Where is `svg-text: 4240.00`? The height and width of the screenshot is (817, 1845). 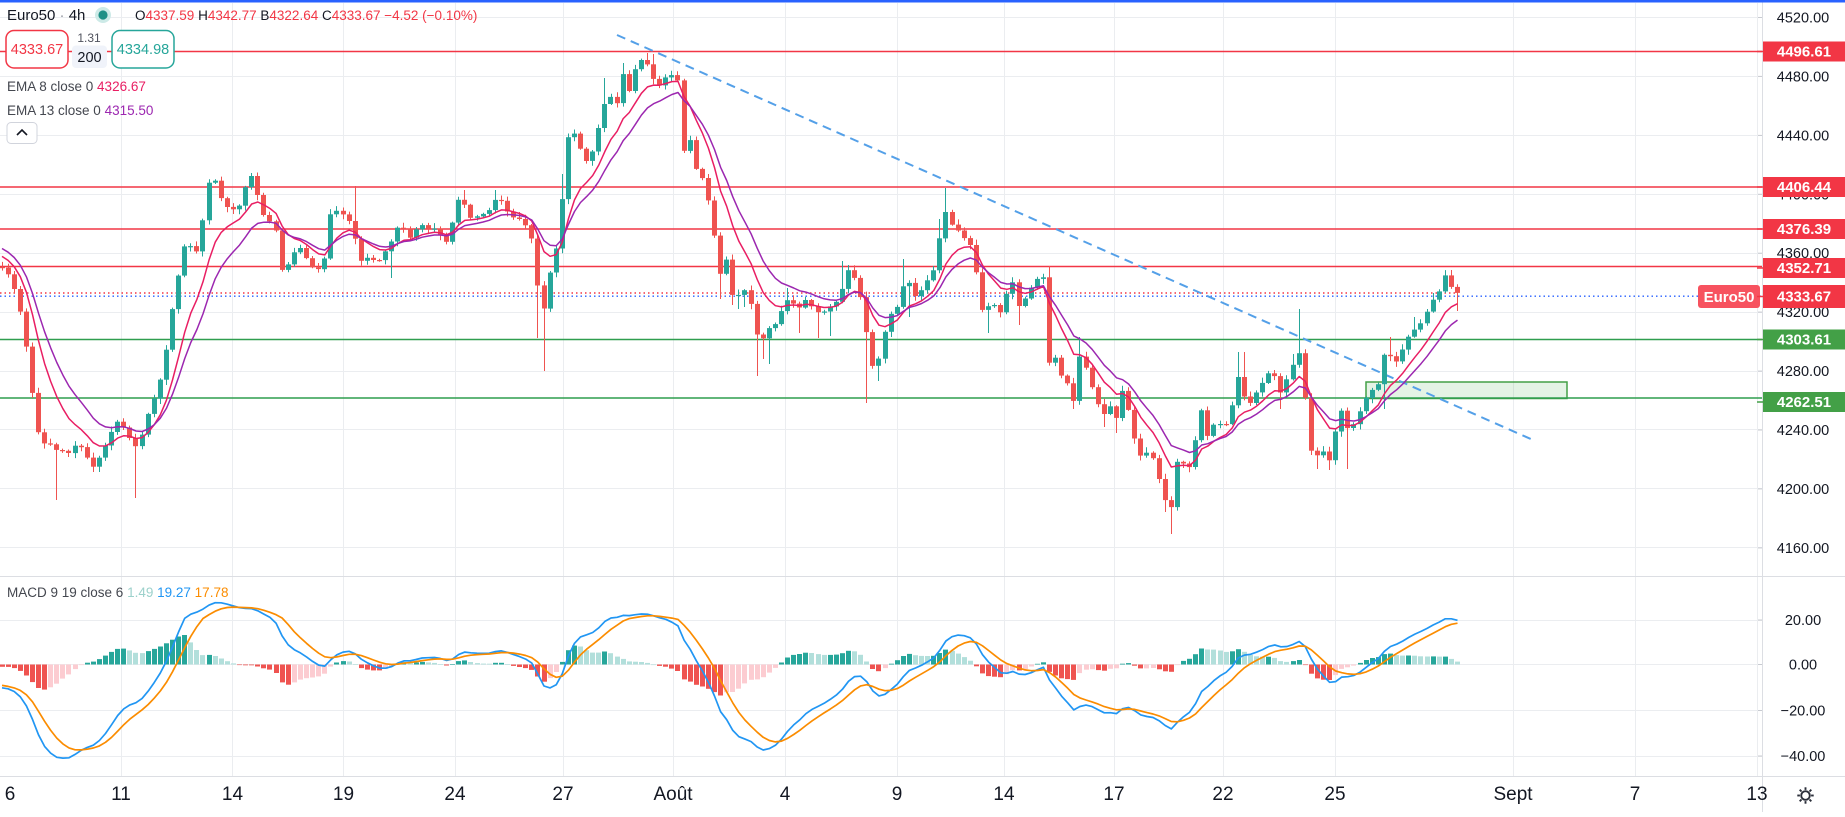 svg-text: 4240.00 is located at coordinates (1803, 431).